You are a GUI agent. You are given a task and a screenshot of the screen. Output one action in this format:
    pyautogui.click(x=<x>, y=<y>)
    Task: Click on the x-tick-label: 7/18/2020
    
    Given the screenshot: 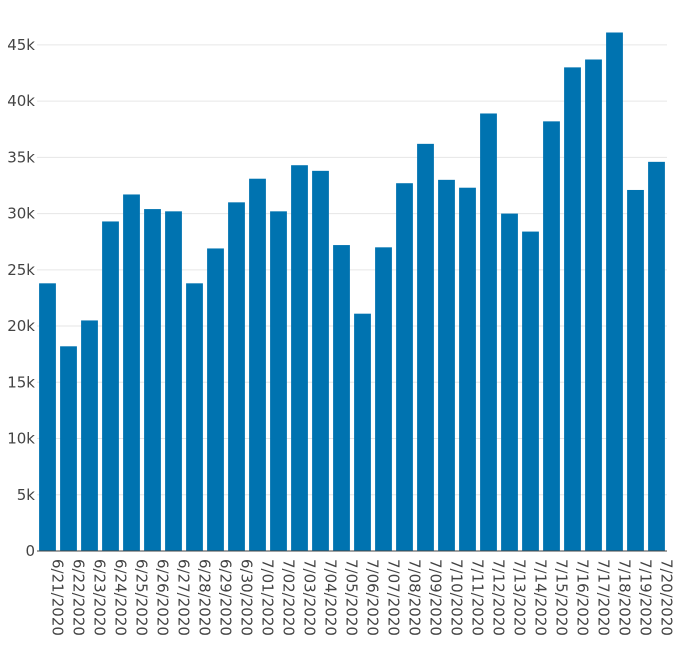 What is the action you would take?
    pyautogui.click(x=625, y=597)
    